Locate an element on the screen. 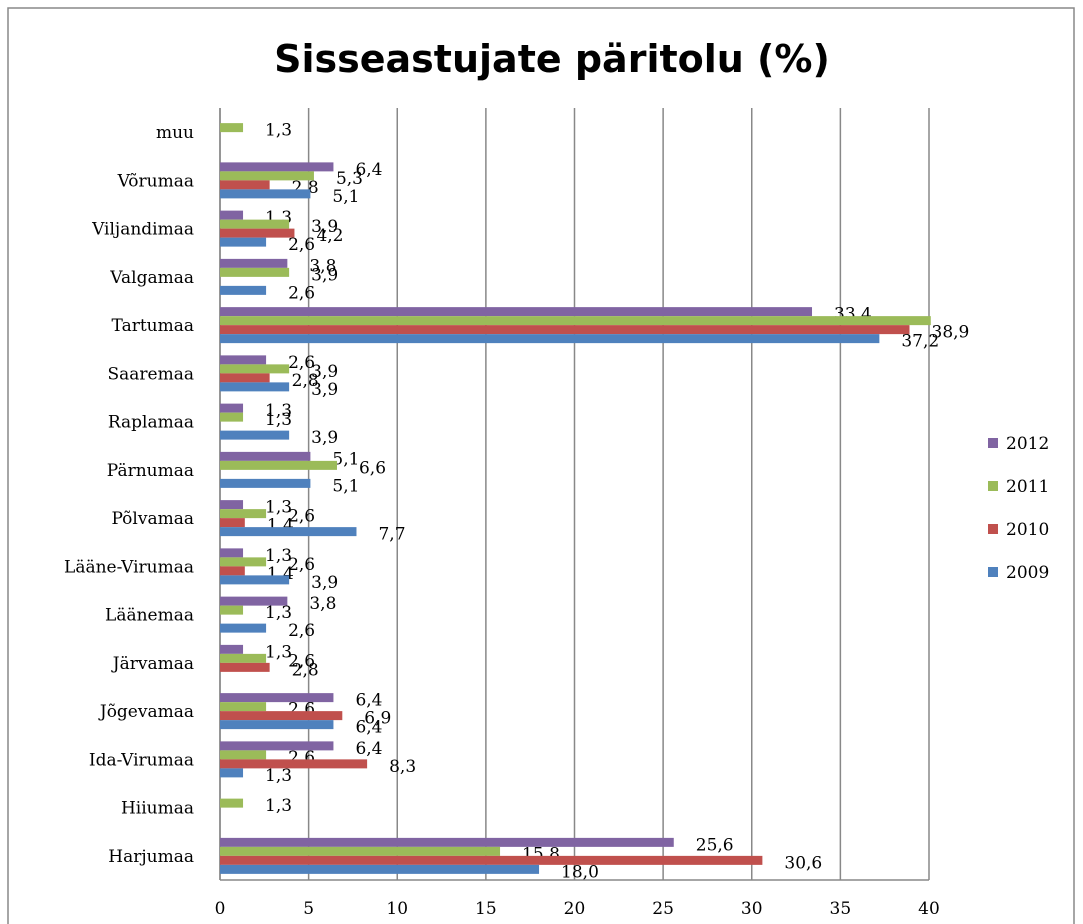 The height and width of the screenshot is (924, 1083). data-label: 18,0 is located at coordinates (580, 872).